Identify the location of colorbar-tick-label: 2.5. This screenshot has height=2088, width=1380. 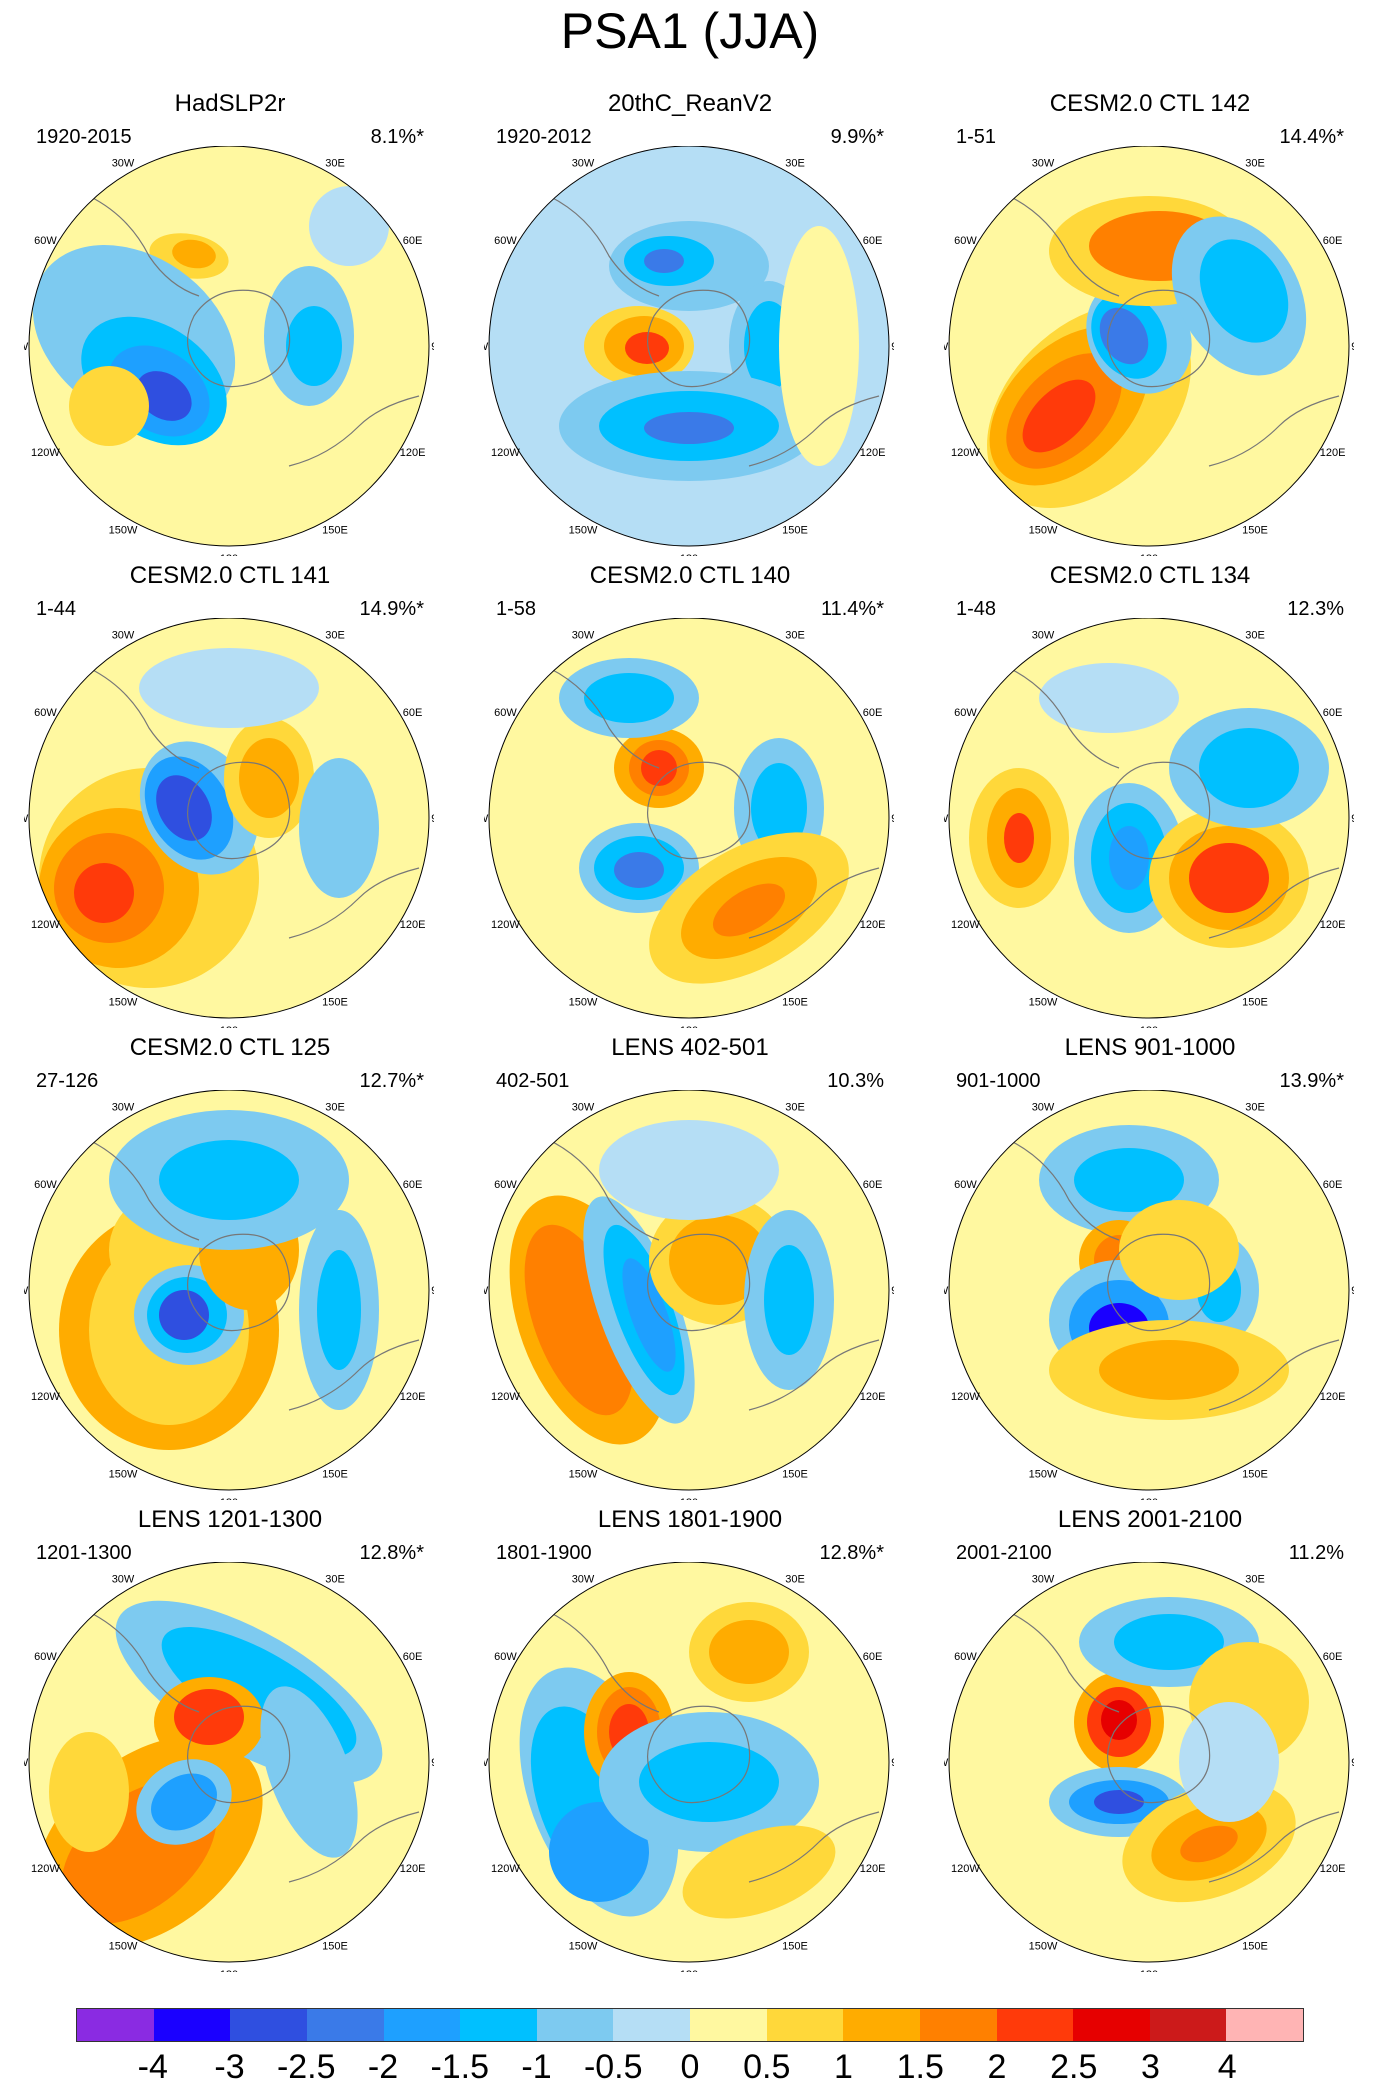
(1074, 2067).